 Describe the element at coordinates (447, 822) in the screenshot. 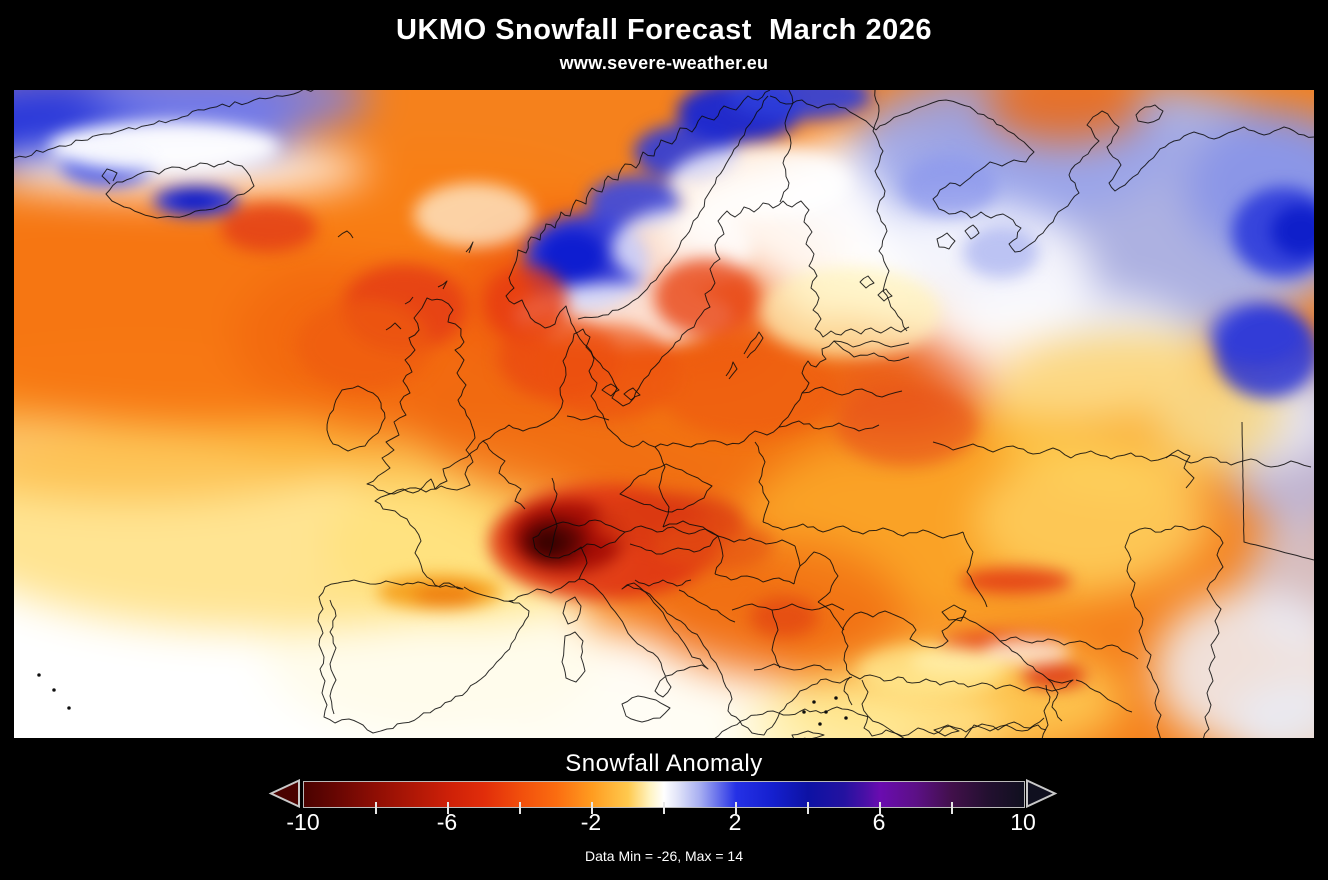

I see `colorbar-tick-label: -6` at that location.